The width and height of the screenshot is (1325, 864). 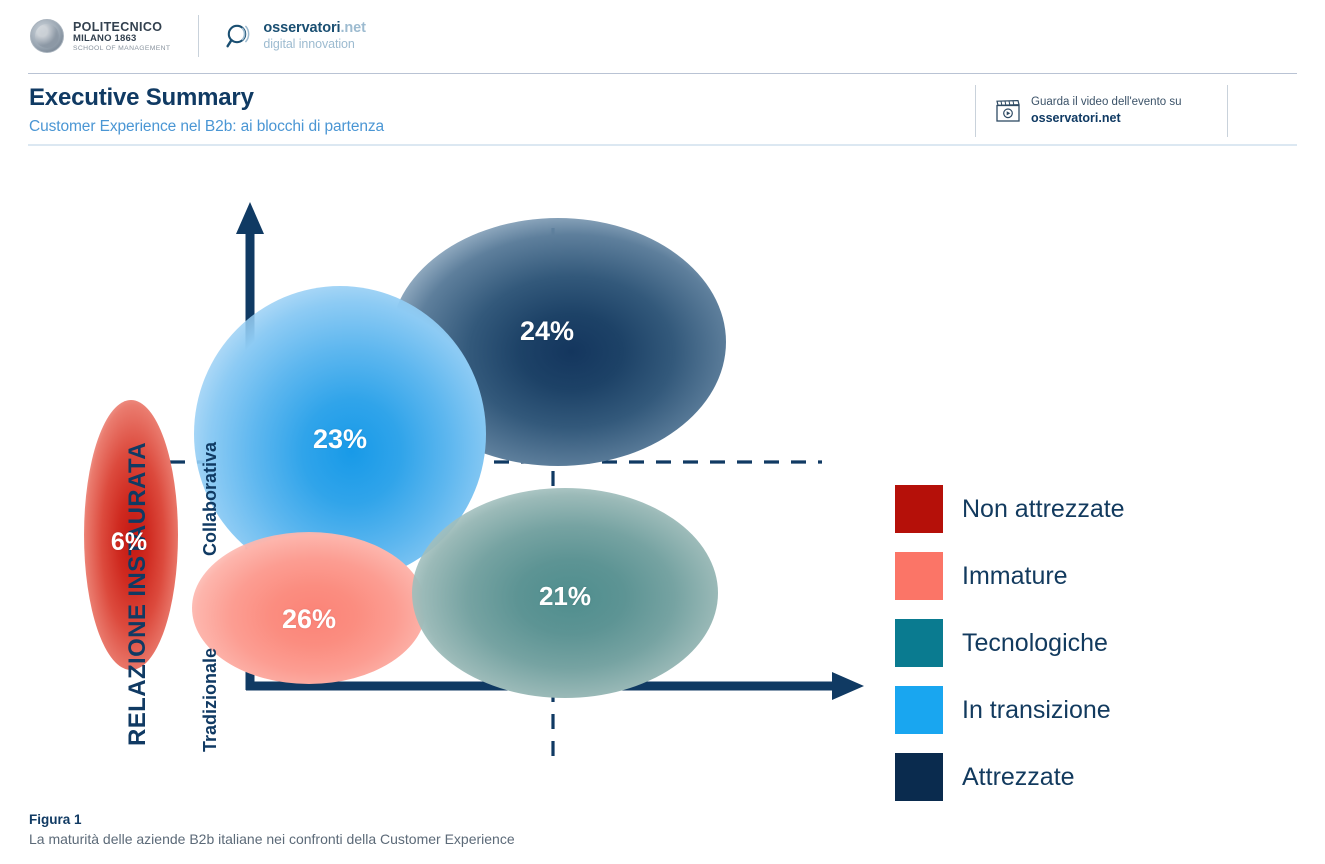 I want to click on masthead-divider, so click(x=199, y=36).